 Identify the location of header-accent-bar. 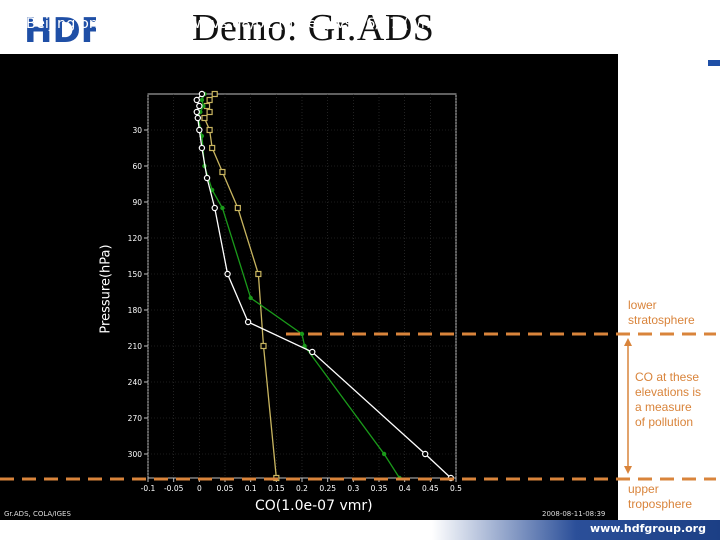
(714, 63).